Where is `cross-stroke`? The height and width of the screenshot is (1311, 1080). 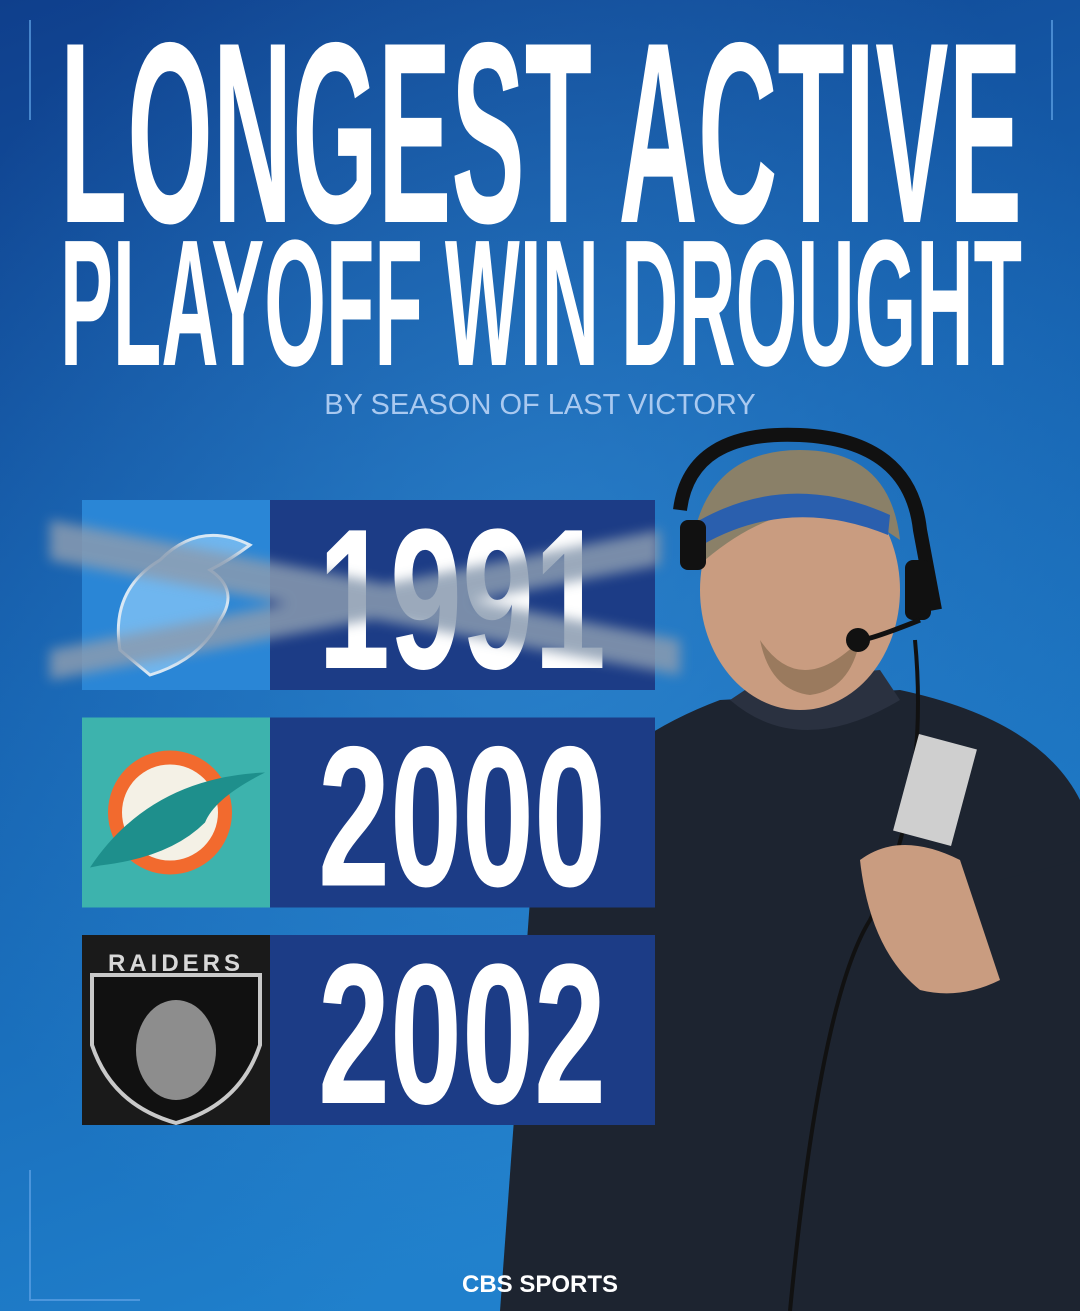
cross-stroke is located at coordinates (355, 605).